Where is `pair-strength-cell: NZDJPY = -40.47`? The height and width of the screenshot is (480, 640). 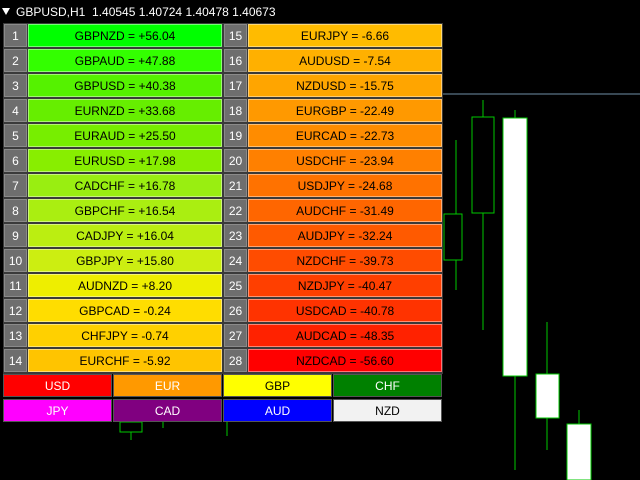
pair-strength-cell: NZDJPY = -40.47 is located at coordinates (345, 285).